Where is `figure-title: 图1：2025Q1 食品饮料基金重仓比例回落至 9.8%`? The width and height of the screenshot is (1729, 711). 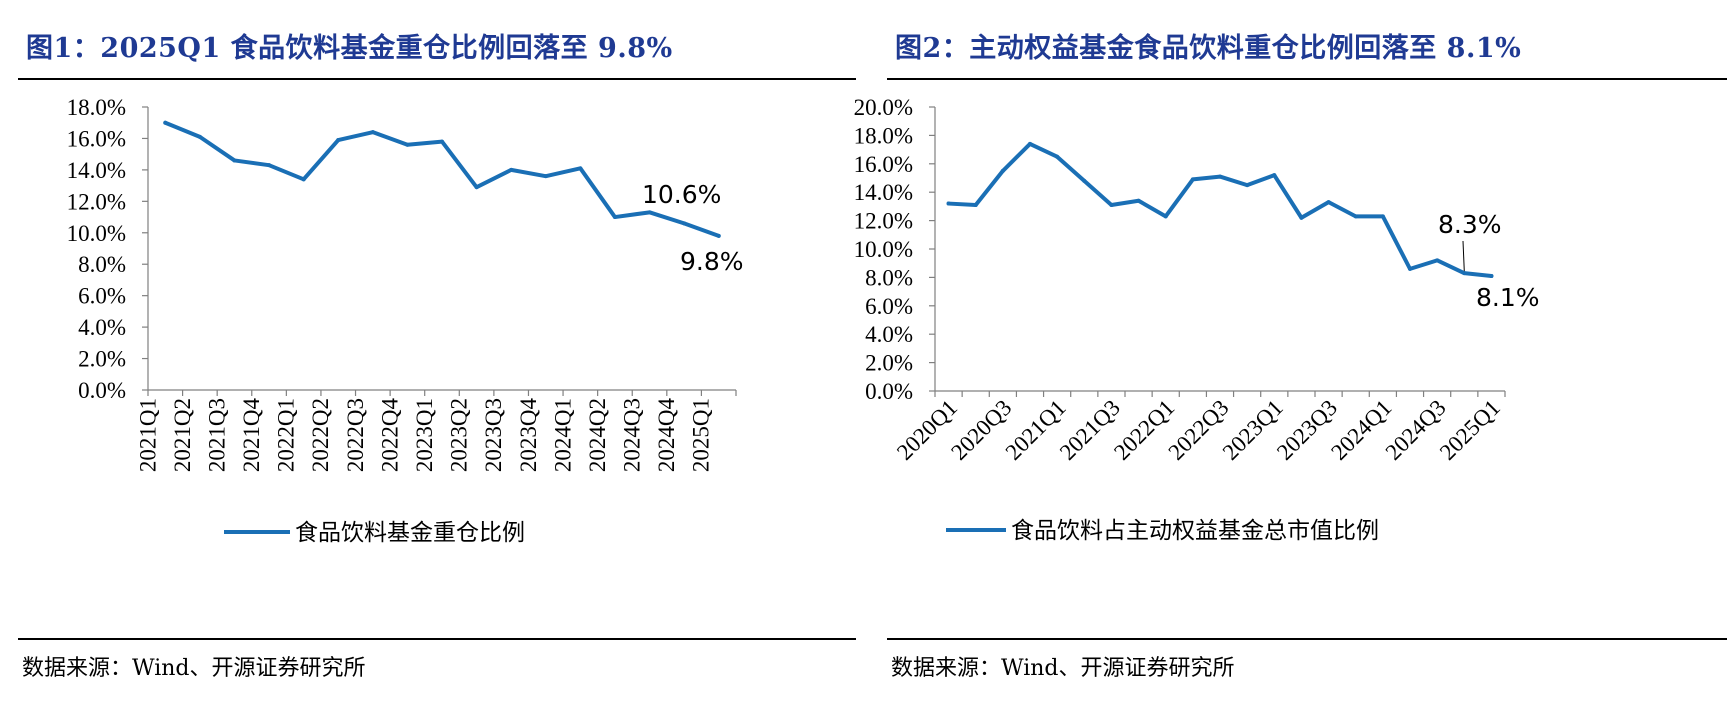 figure-title: 图1：2025Q1 食品饮料基金重仓比例回落至 9.8% is located at coordinates (349, 48).